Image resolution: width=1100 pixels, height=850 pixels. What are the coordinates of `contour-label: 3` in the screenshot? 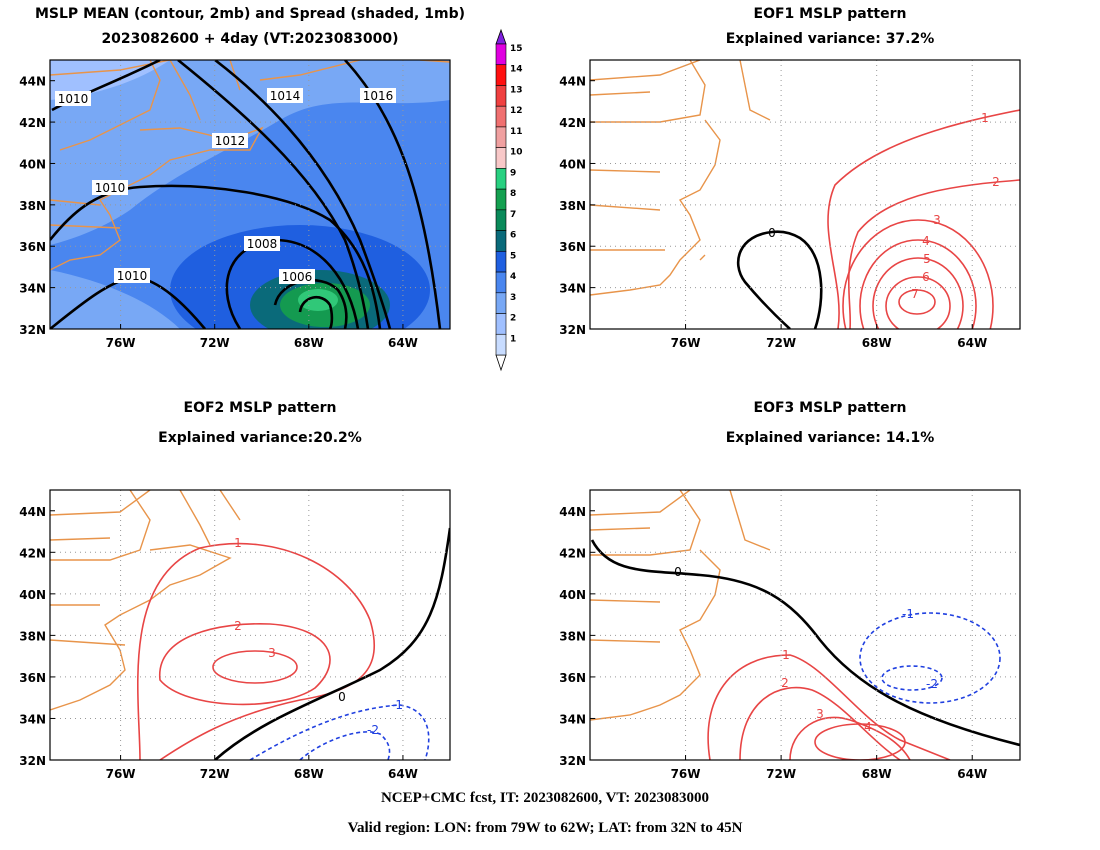 It's located at (937, 220).